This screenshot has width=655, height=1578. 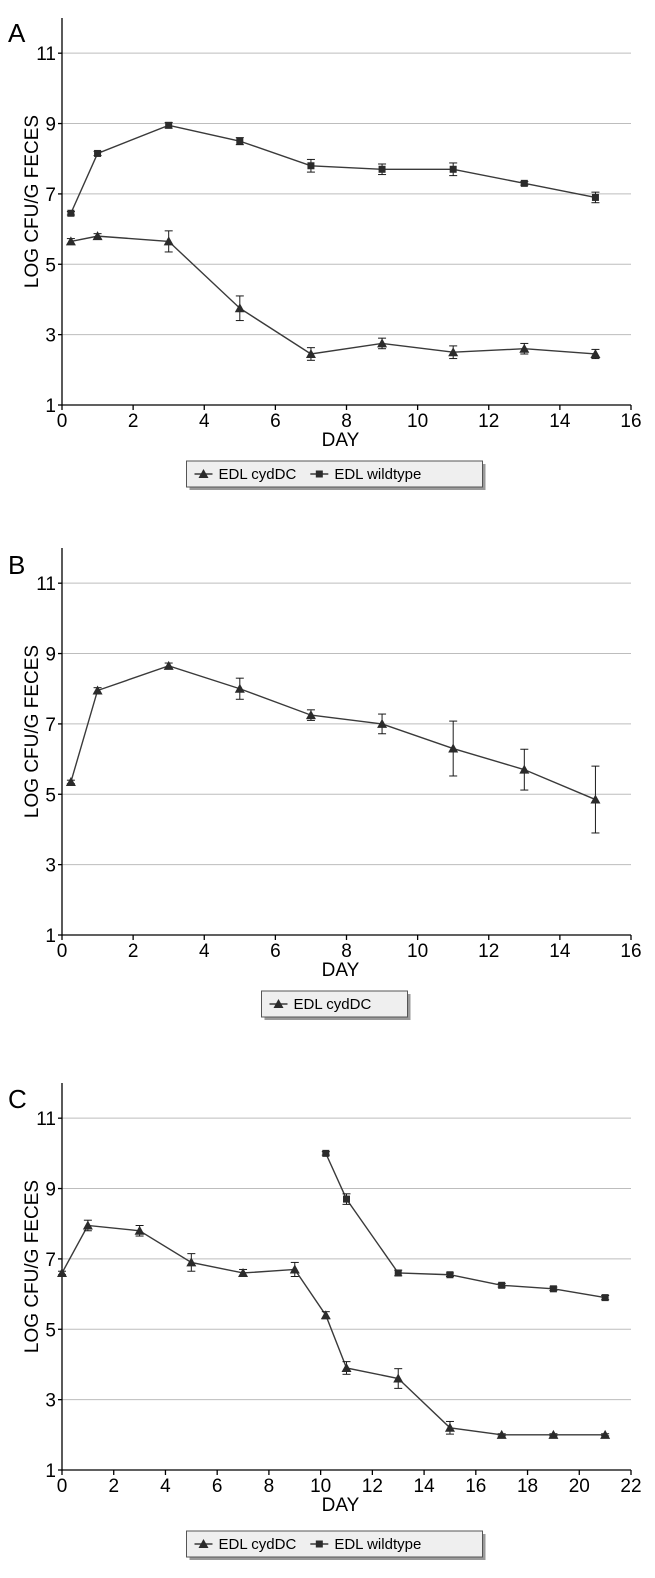 I want to click on x-tick-label: 20, so click(x=579, y=1486).